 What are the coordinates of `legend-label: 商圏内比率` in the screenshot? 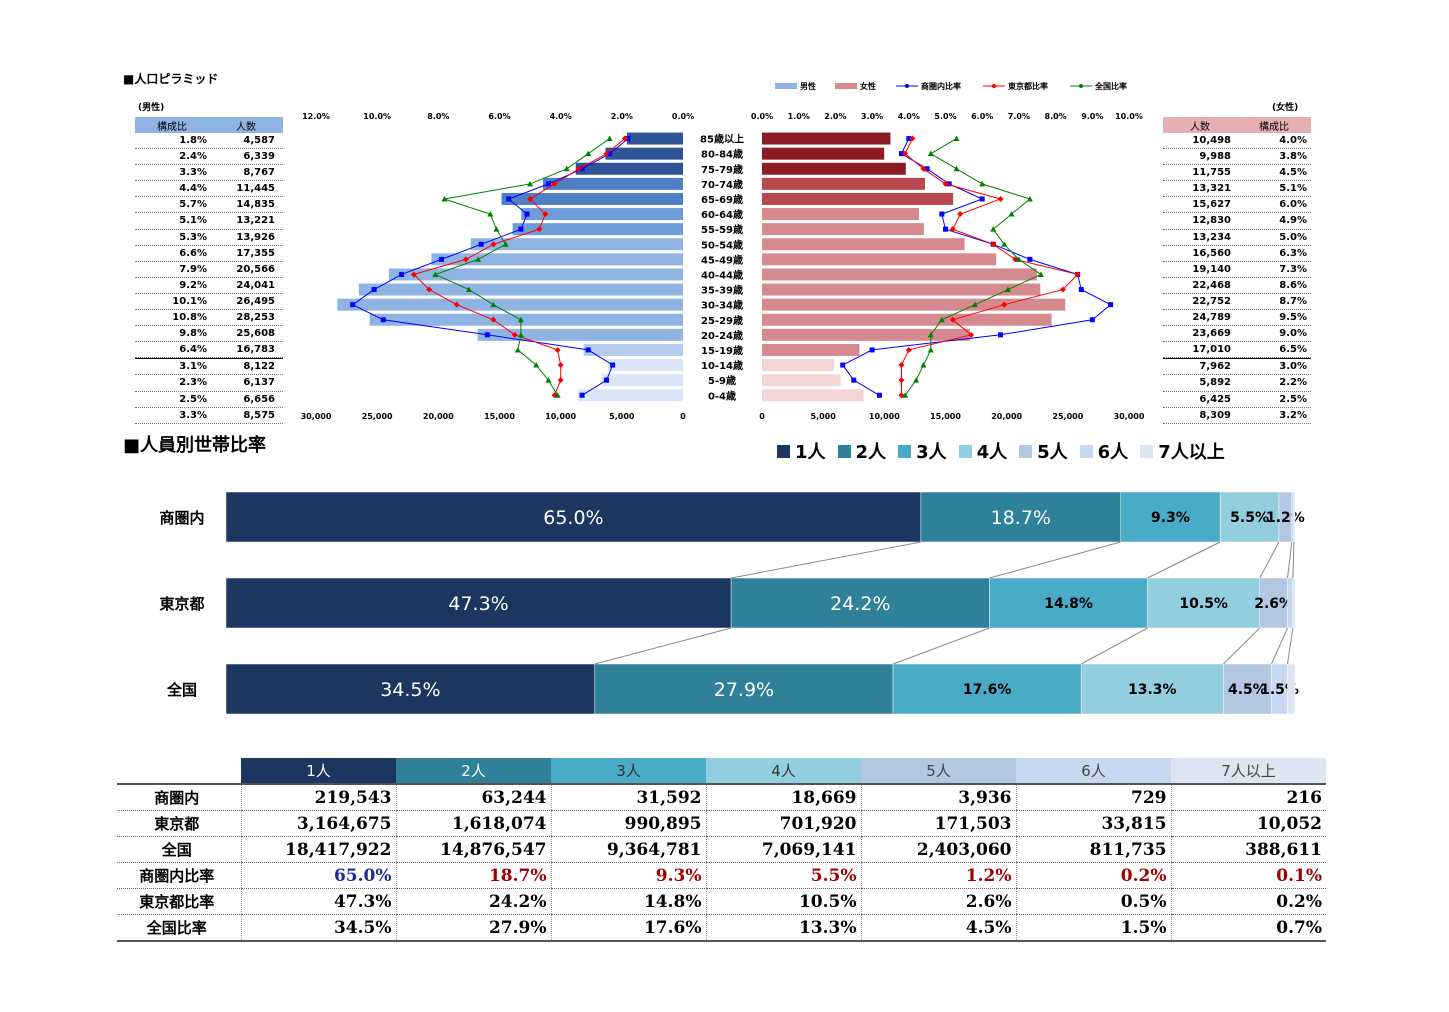 It's located at (941, 86).